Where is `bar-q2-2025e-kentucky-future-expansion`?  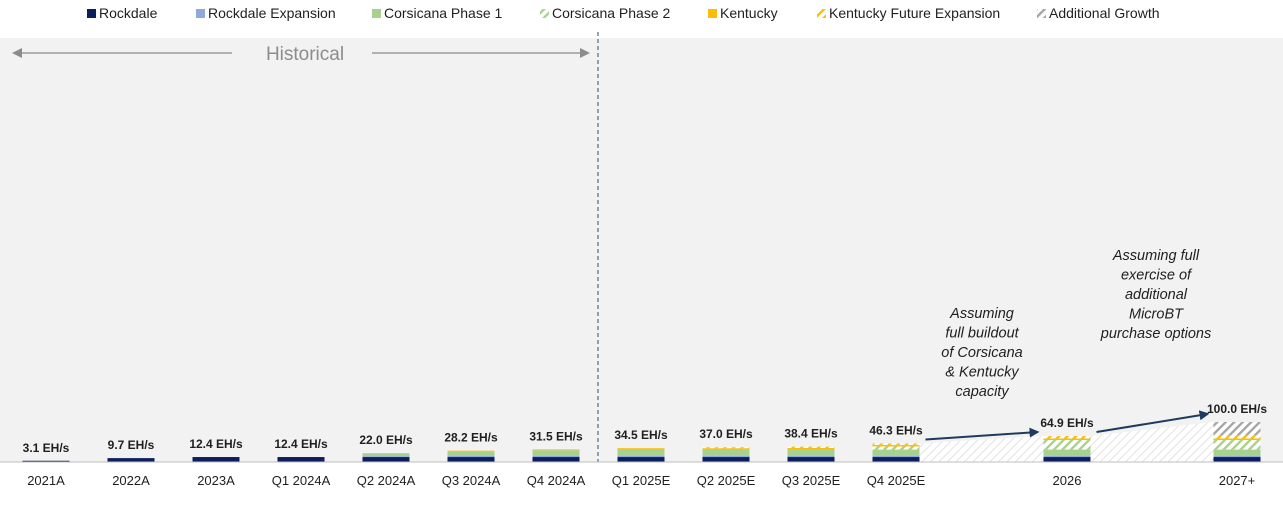
bar-q2-2025e-kentucky-future-expansion is located at coordinates (726, 448).